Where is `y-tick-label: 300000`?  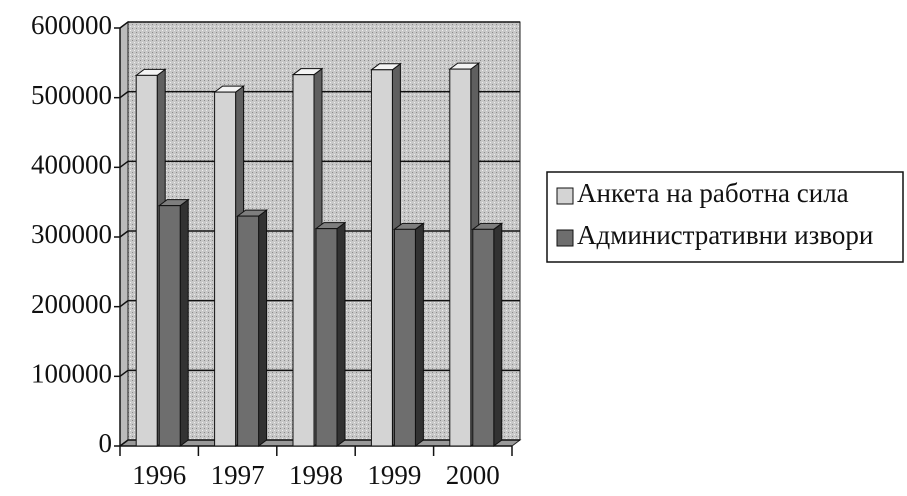 y-tick-label: 300000 is located at coordinates (71, 234).